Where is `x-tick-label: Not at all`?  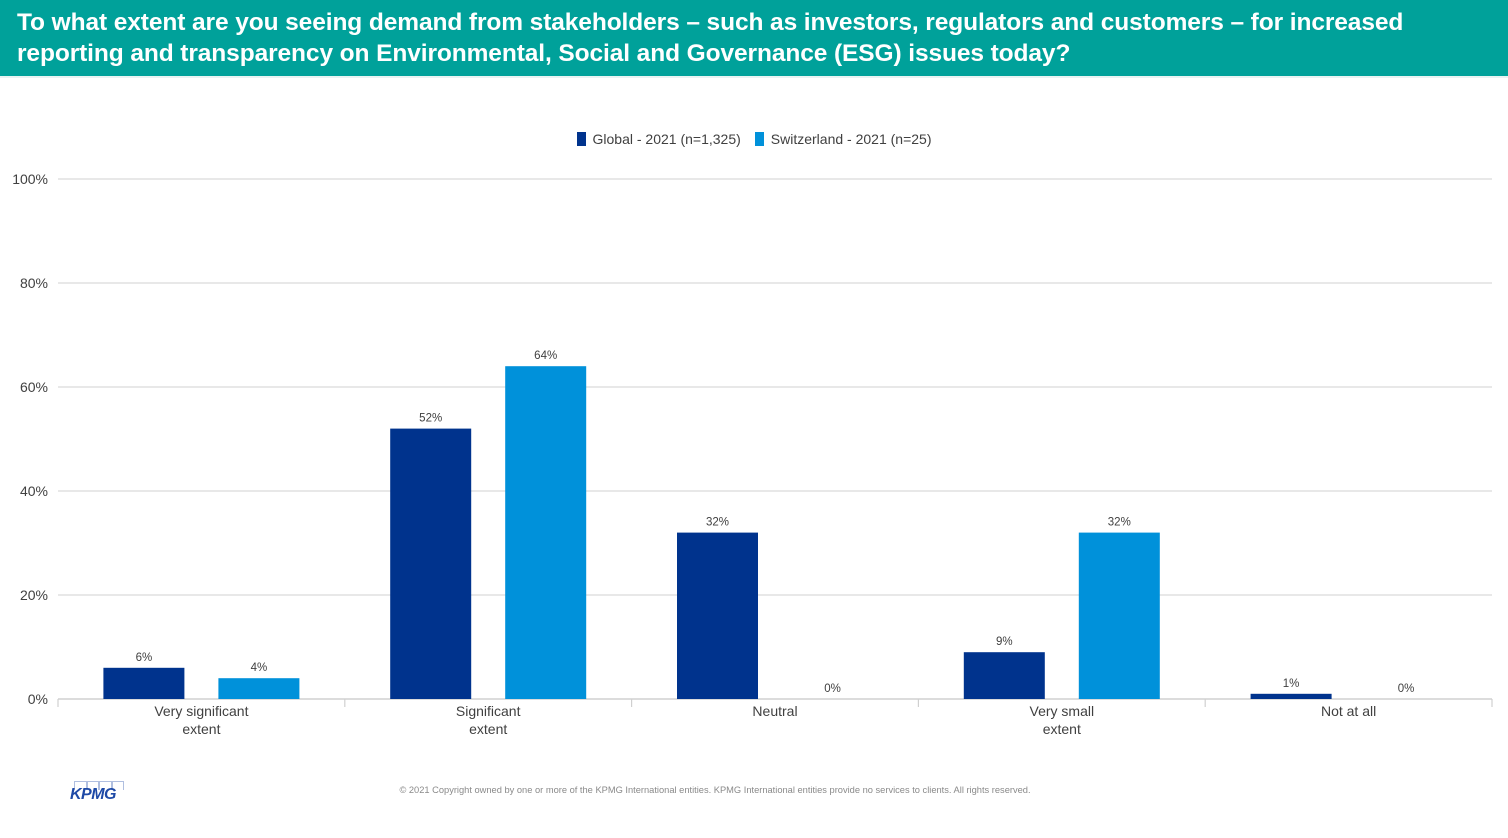 x-tick-label: Not at all is located at coordinates (1348, 711).